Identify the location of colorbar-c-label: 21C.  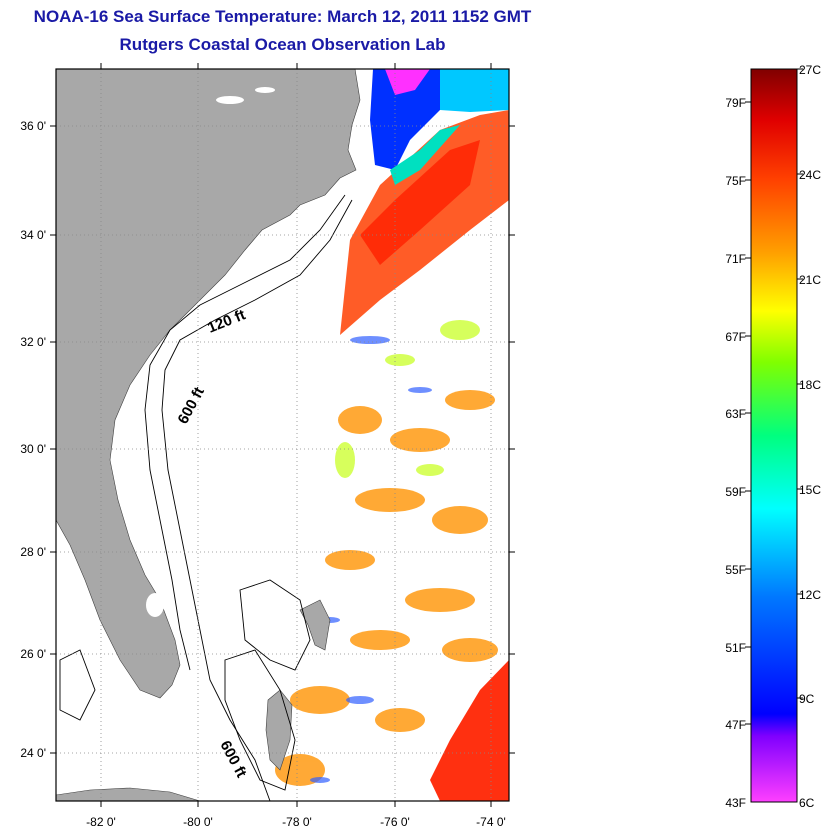
(810, 280).